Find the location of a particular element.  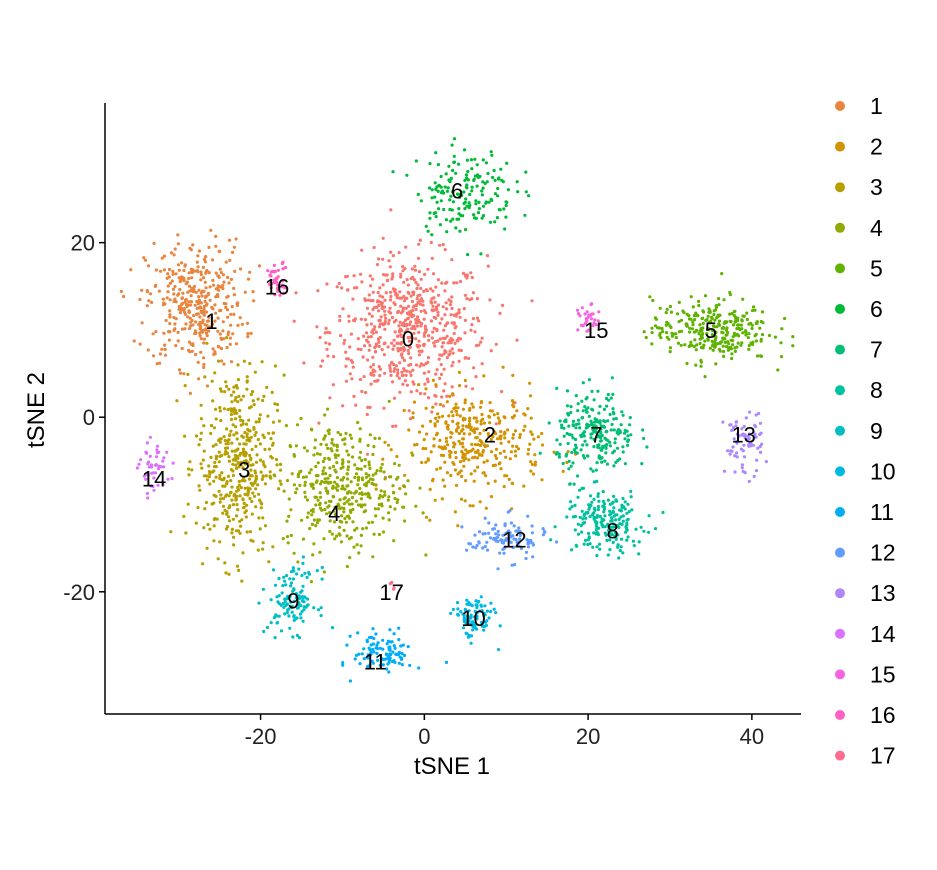

legend-label: 2 is located at coordinates (876, 147).